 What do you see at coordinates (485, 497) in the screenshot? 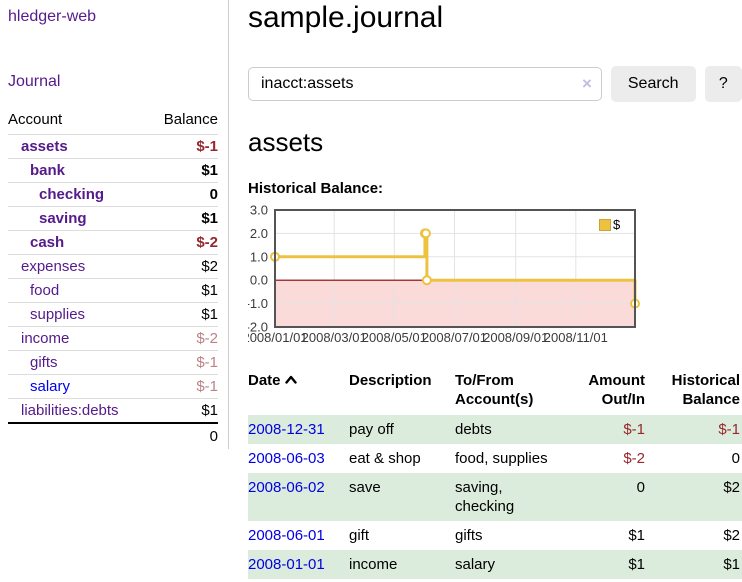
I see `transaction-accounts: saving, checking` at bounding box center [485, 497].